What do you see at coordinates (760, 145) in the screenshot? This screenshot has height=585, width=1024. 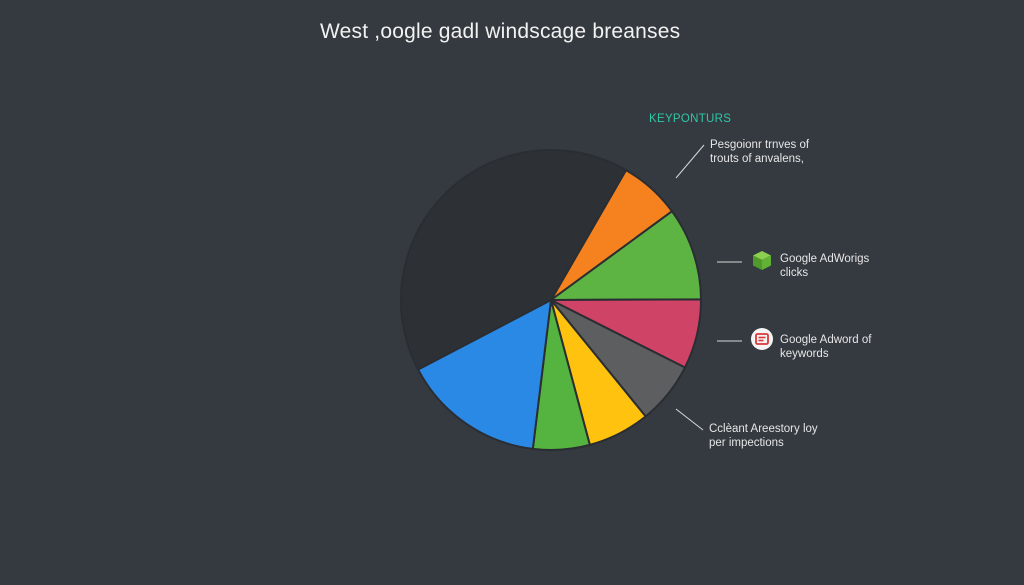 I see `annotation-line: Pesgoionr trnves of` at bounding box center [760, 145].